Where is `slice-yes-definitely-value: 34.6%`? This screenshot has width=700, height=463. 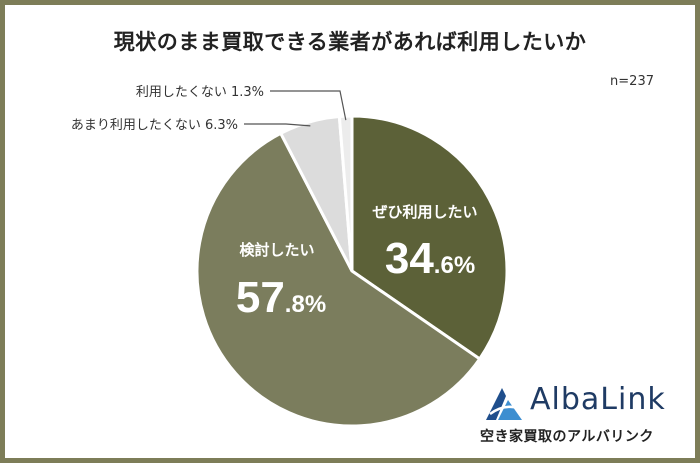
slice-yes-definitely-value: 34.6% is located at coordinates (430, 258).